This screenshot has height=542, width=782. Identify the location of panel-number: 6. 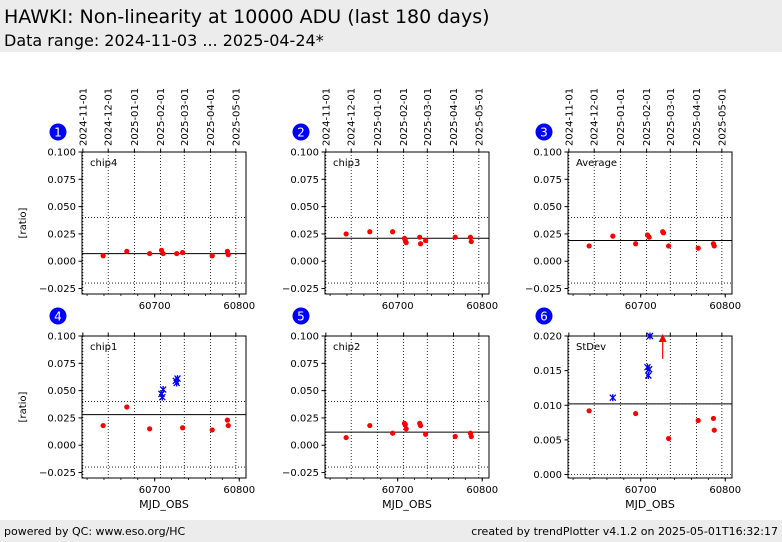
(544, 317).